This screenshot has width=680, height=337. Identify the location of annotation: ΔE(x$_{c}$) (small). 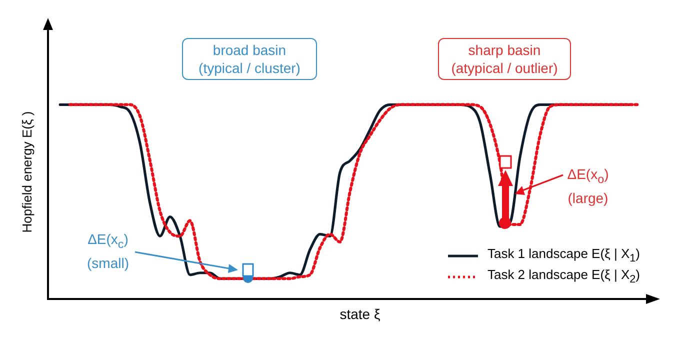
(108, 251).